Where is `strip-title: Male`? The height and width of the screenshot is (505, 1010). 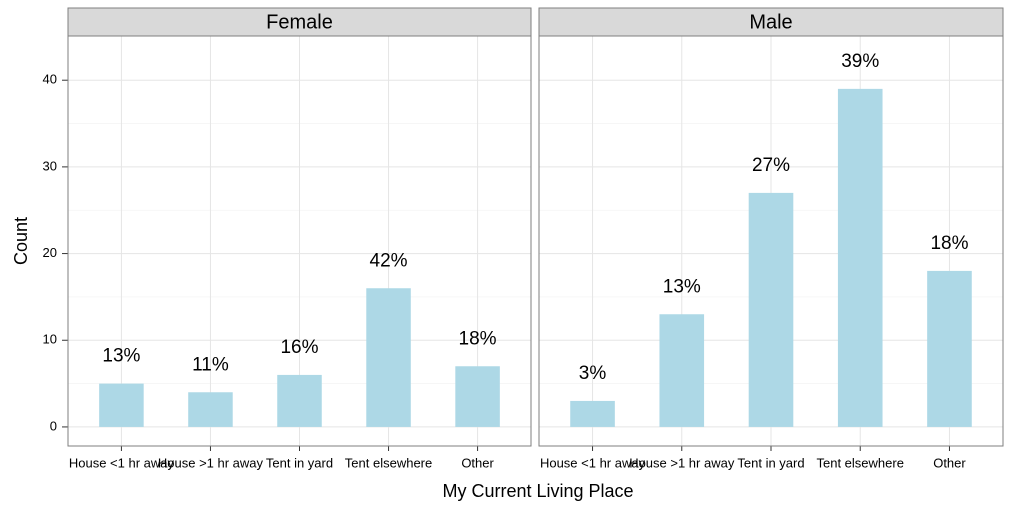
strip-title: Male is located at coordinates (770, 22).